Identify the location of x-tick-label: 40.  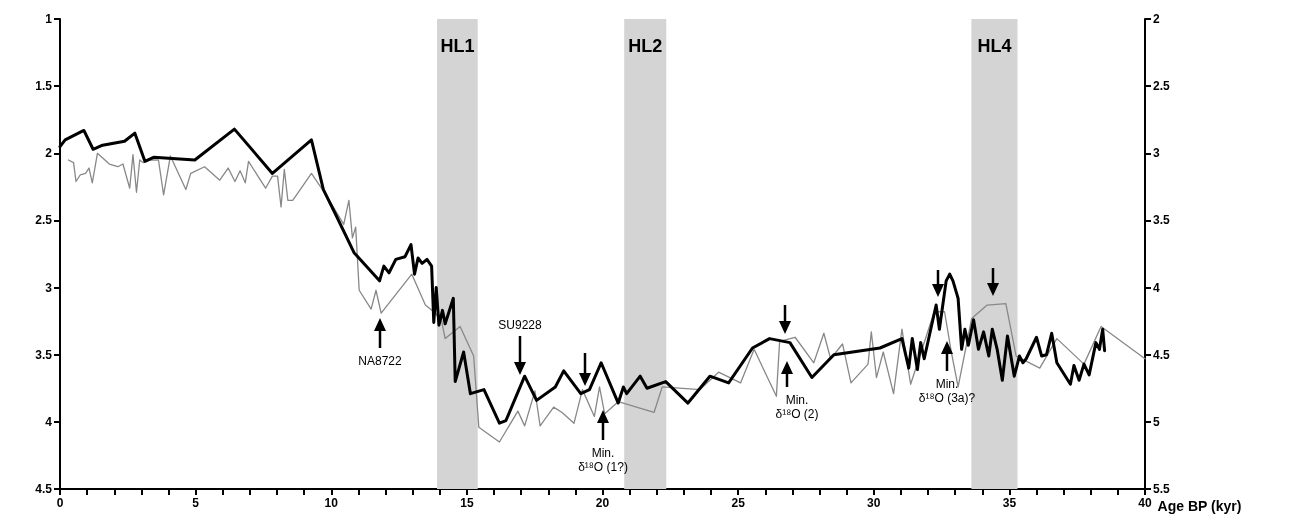
(1145, 503).